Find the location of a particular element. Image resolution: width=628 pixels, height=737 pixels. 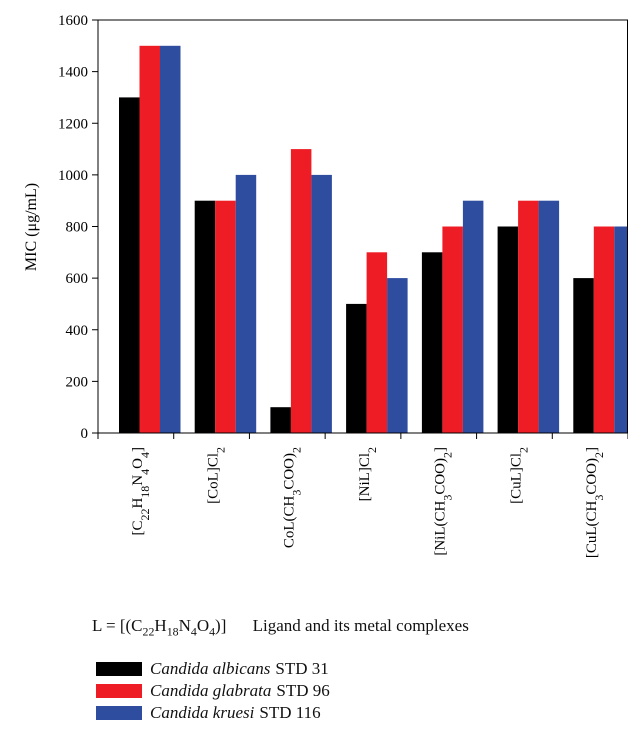

y-tick-label: 1000 is located at coordinates (73, 176).